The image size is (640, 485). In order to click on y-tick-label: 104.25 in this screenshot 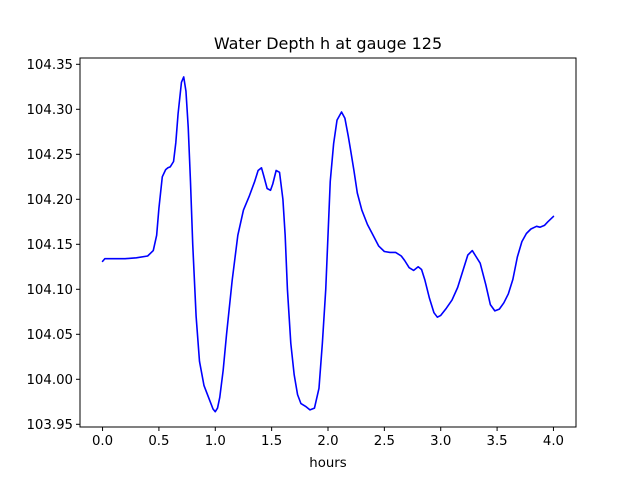, I will do `click(49, 155)`.